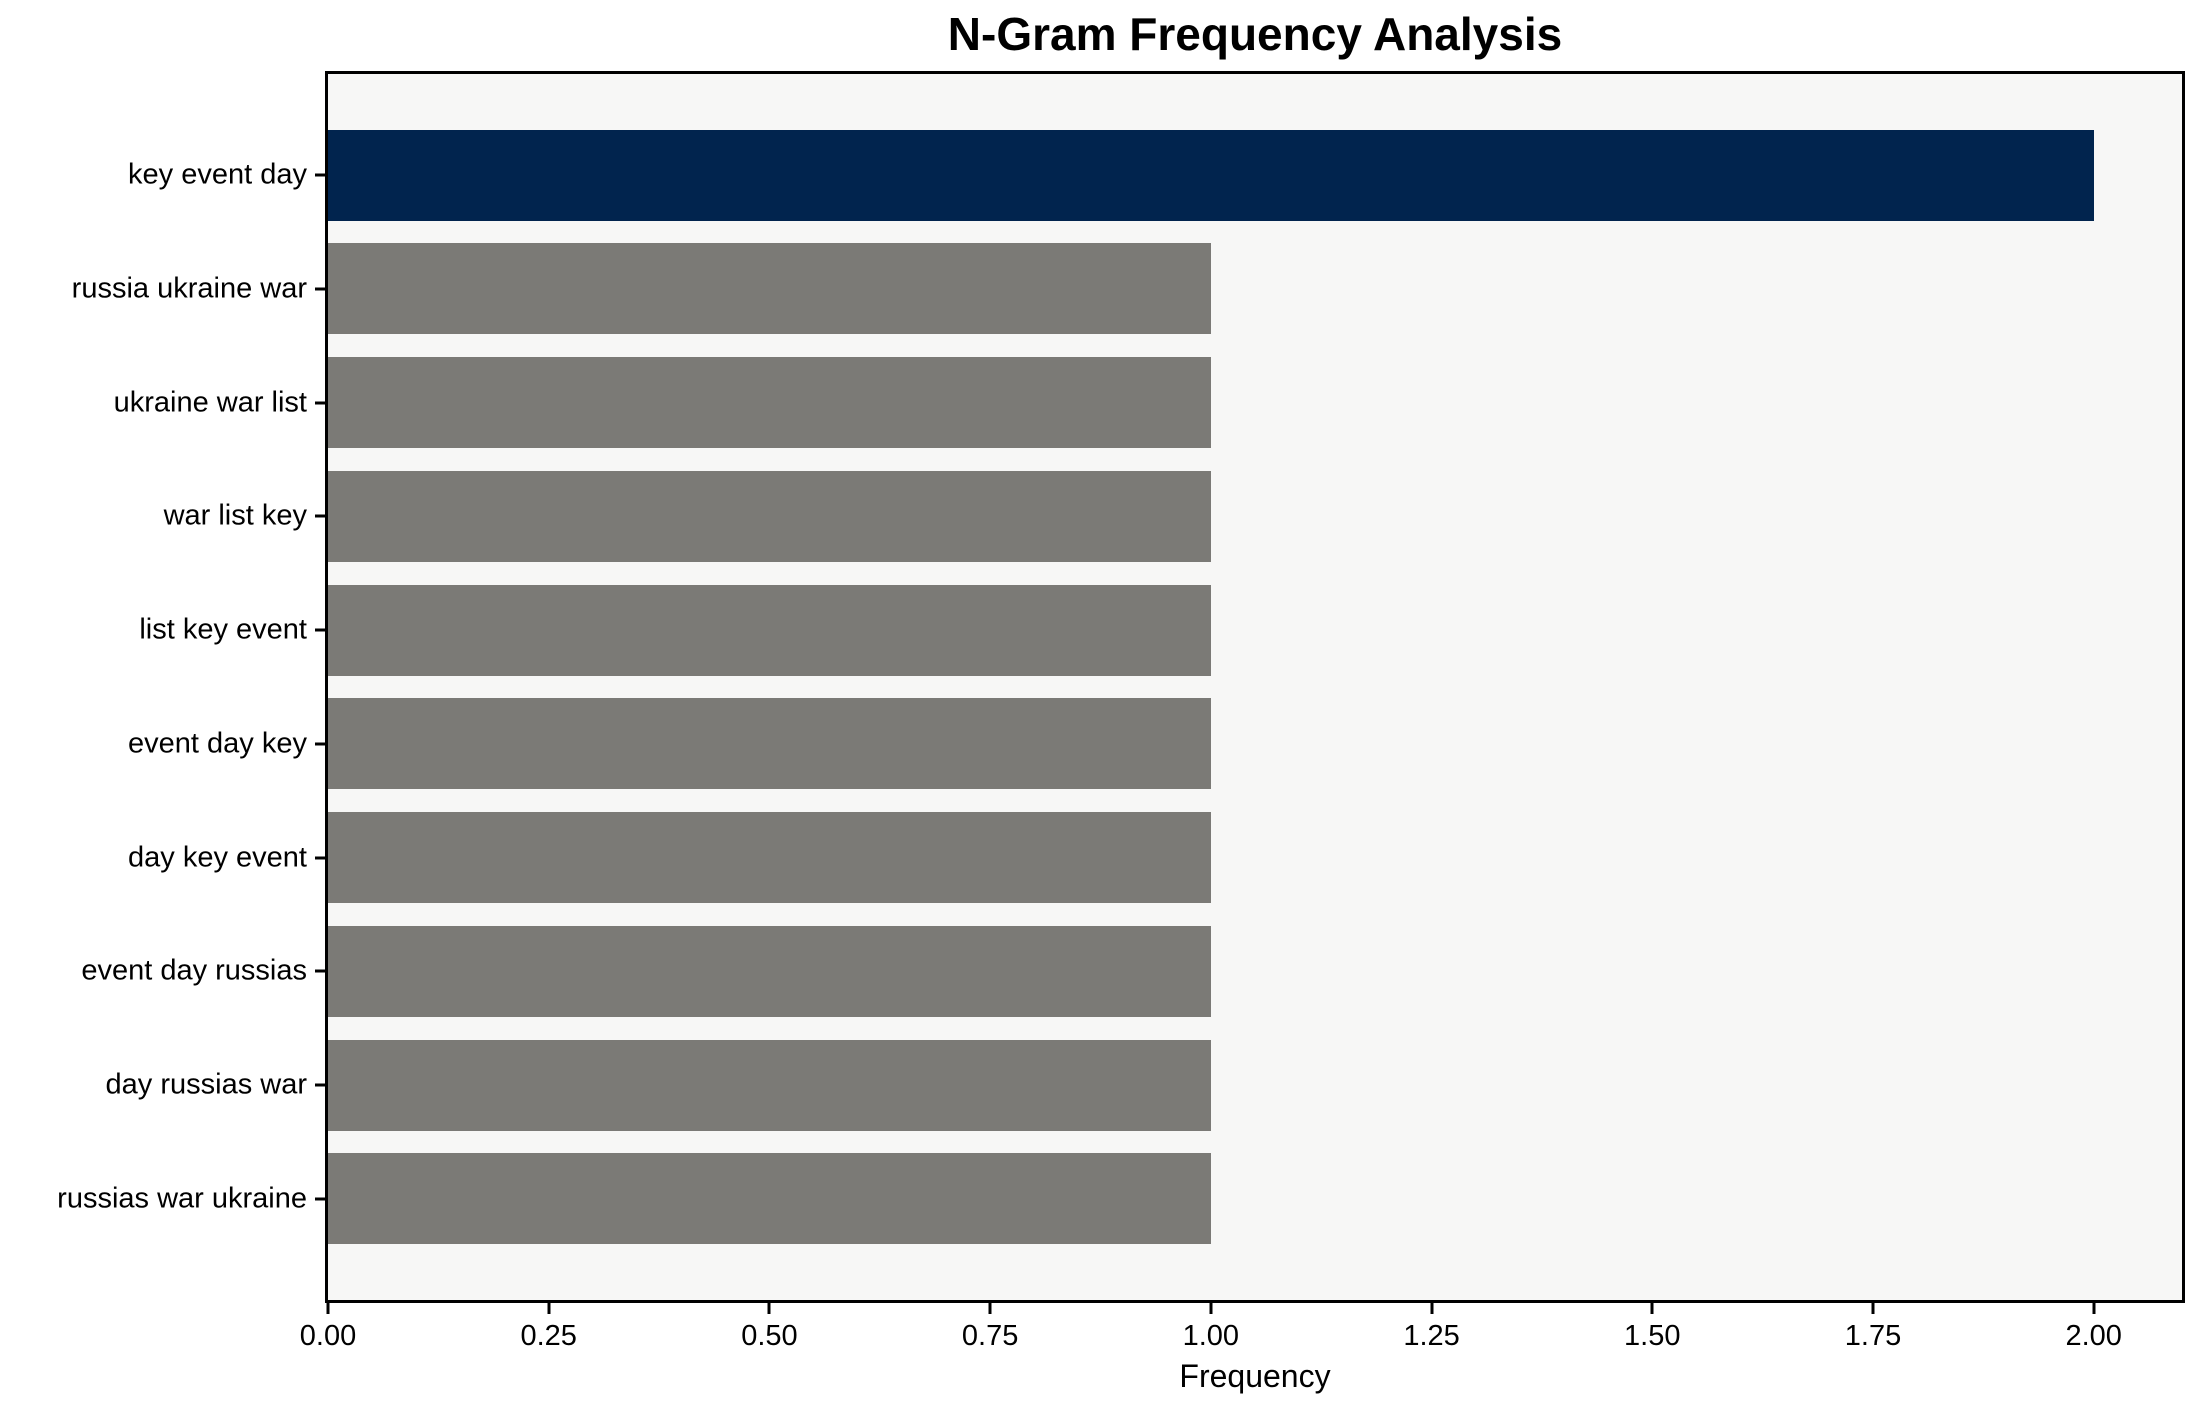  I want to click on chart-title: N-Gram Frequency Analysis, so click(1255, 34).